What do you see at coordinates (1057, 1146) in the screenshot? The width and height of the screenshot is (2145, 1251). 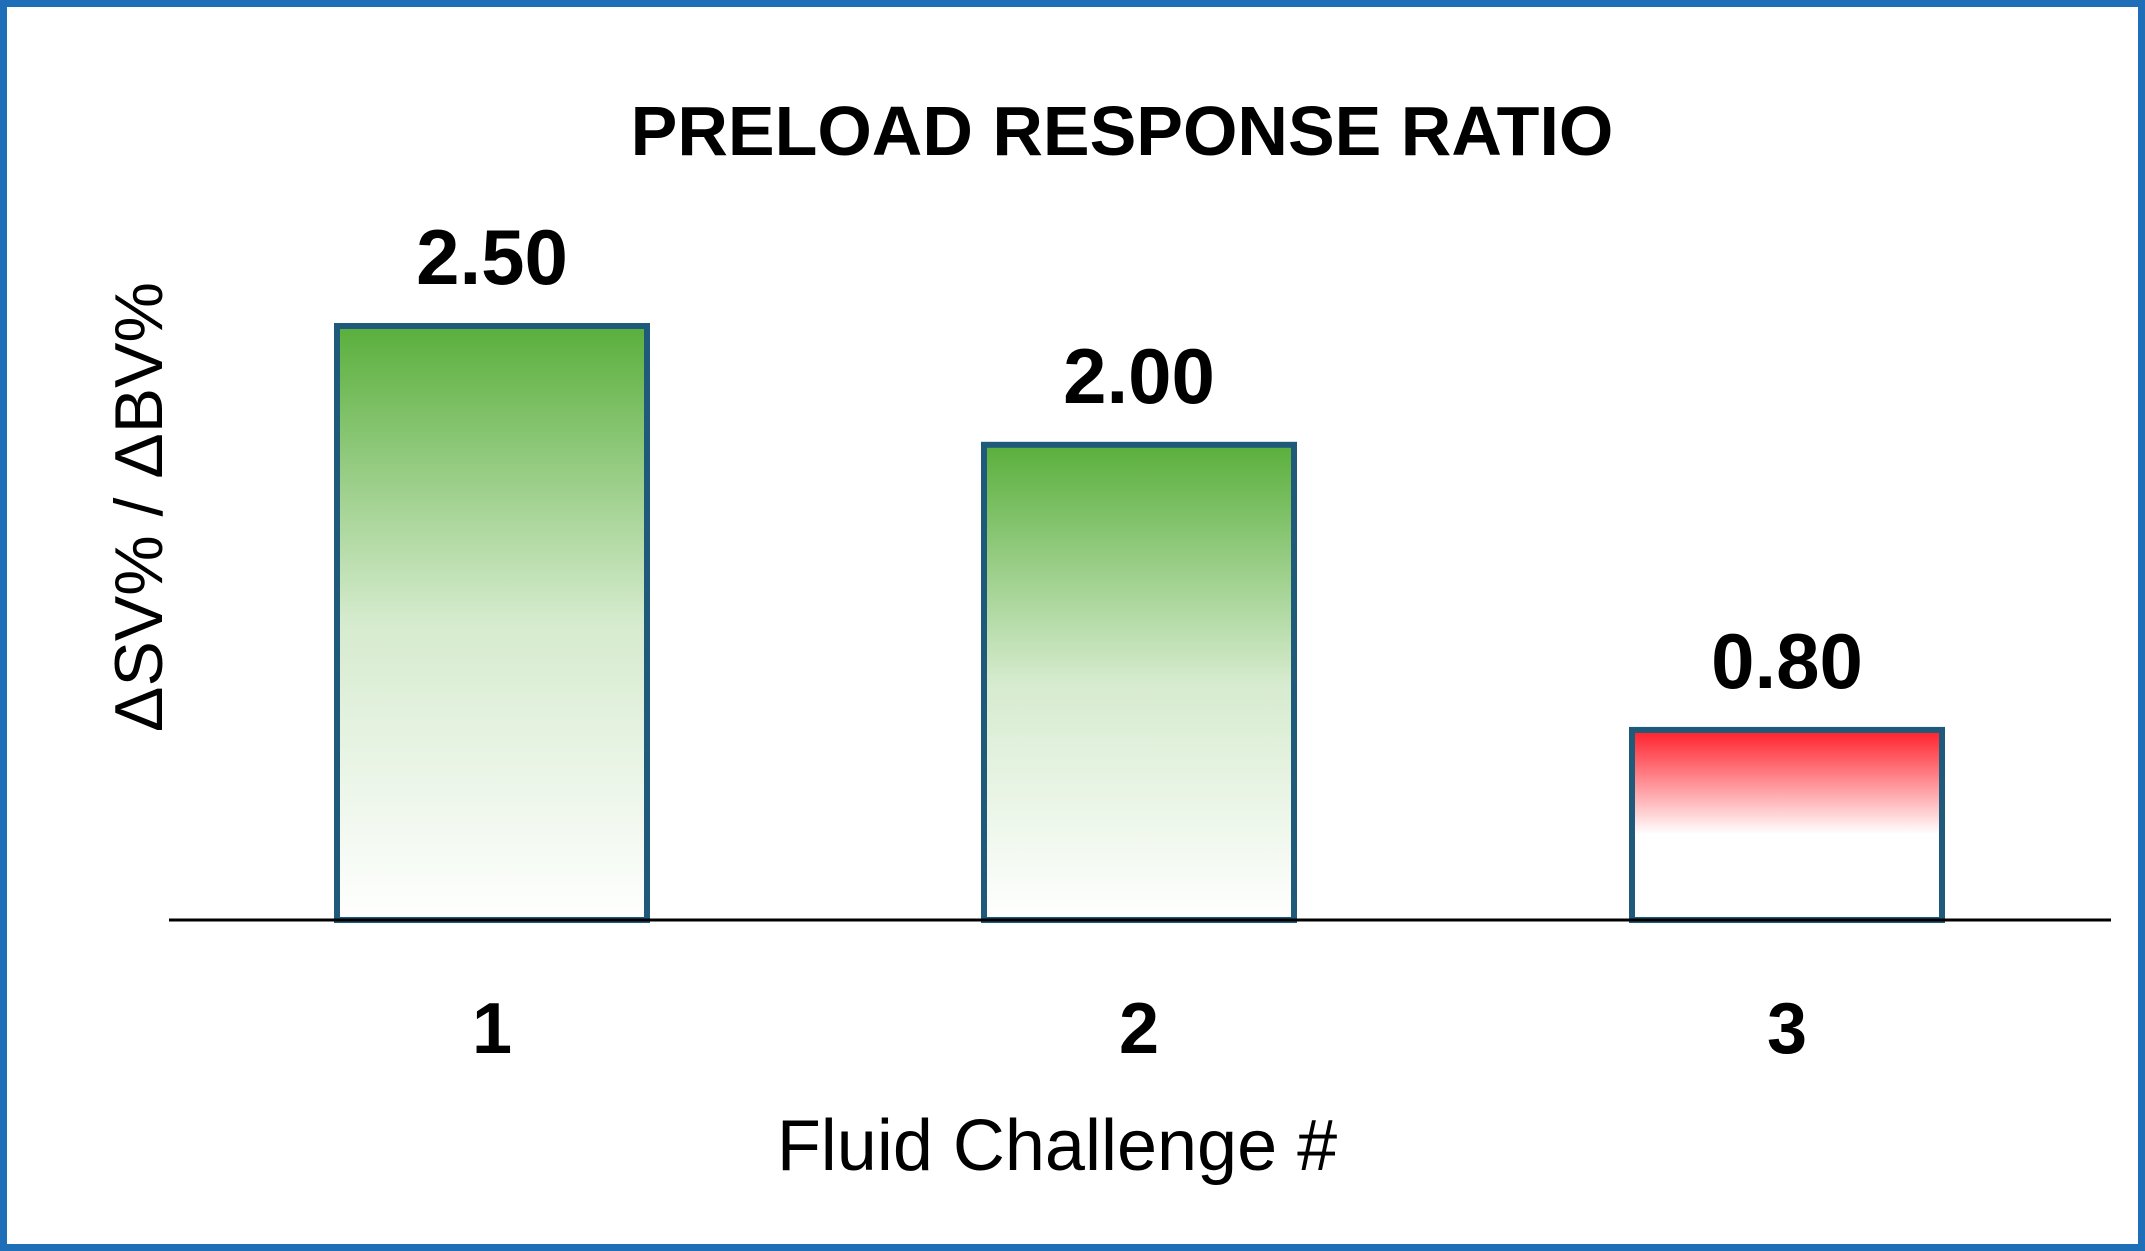 I see `x-axis-label: Fluid Challenge #` at bounding box center [1057, 1146].